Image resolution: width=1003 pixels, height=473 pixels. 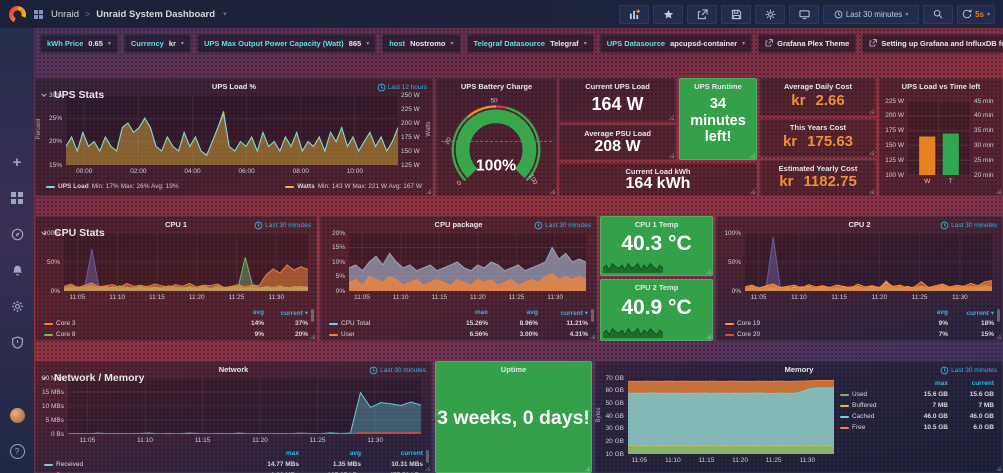 I want to click on dashboard-title: Unraid System Dashboard, so click(x=156, y=14).